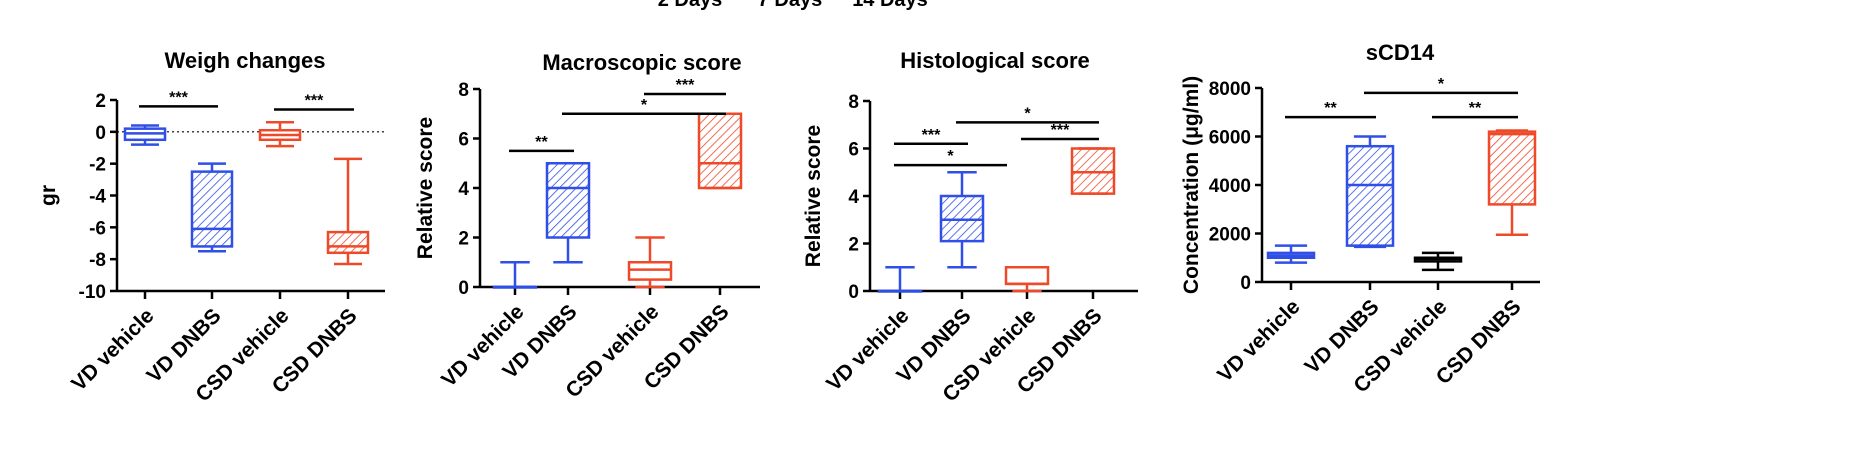 The height and width of the screenshot is (473, 1856). What do you see at coordinates (790, 5) in the screenshot?
I see `top-legend-label-1: 7 Days` at bounding box center [790, 5].